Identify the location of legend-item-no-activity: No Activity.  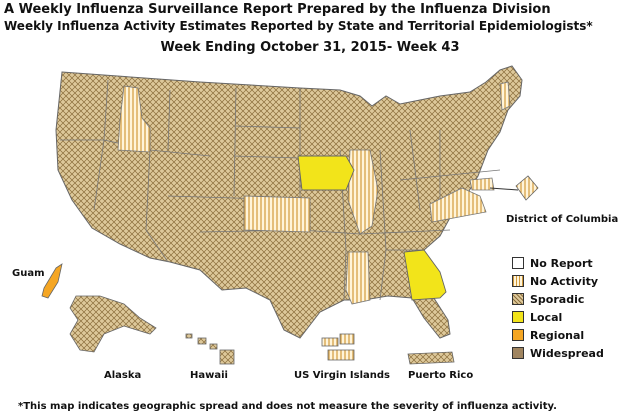
(558, 281).